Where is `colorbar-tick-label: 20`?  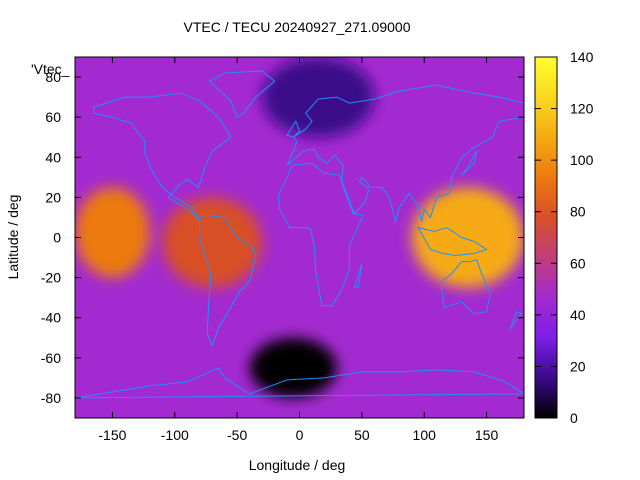 colorbar-tick-label: 20 is located at coordinates (578, 366).